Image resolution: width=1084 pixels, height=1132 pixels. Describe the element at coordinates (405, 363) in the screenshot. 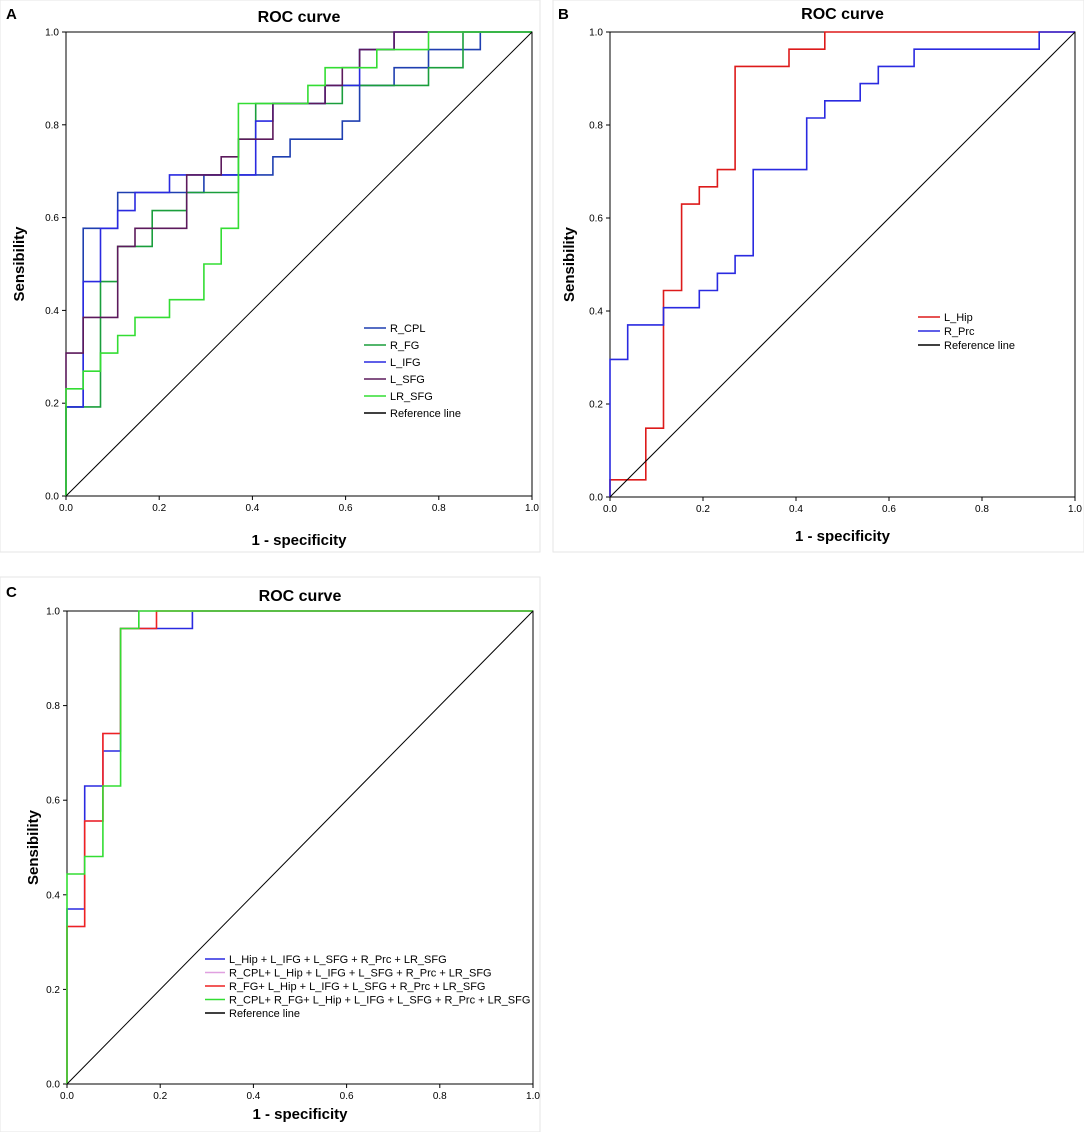

I see `legend-entry: L_IFG` at that location.